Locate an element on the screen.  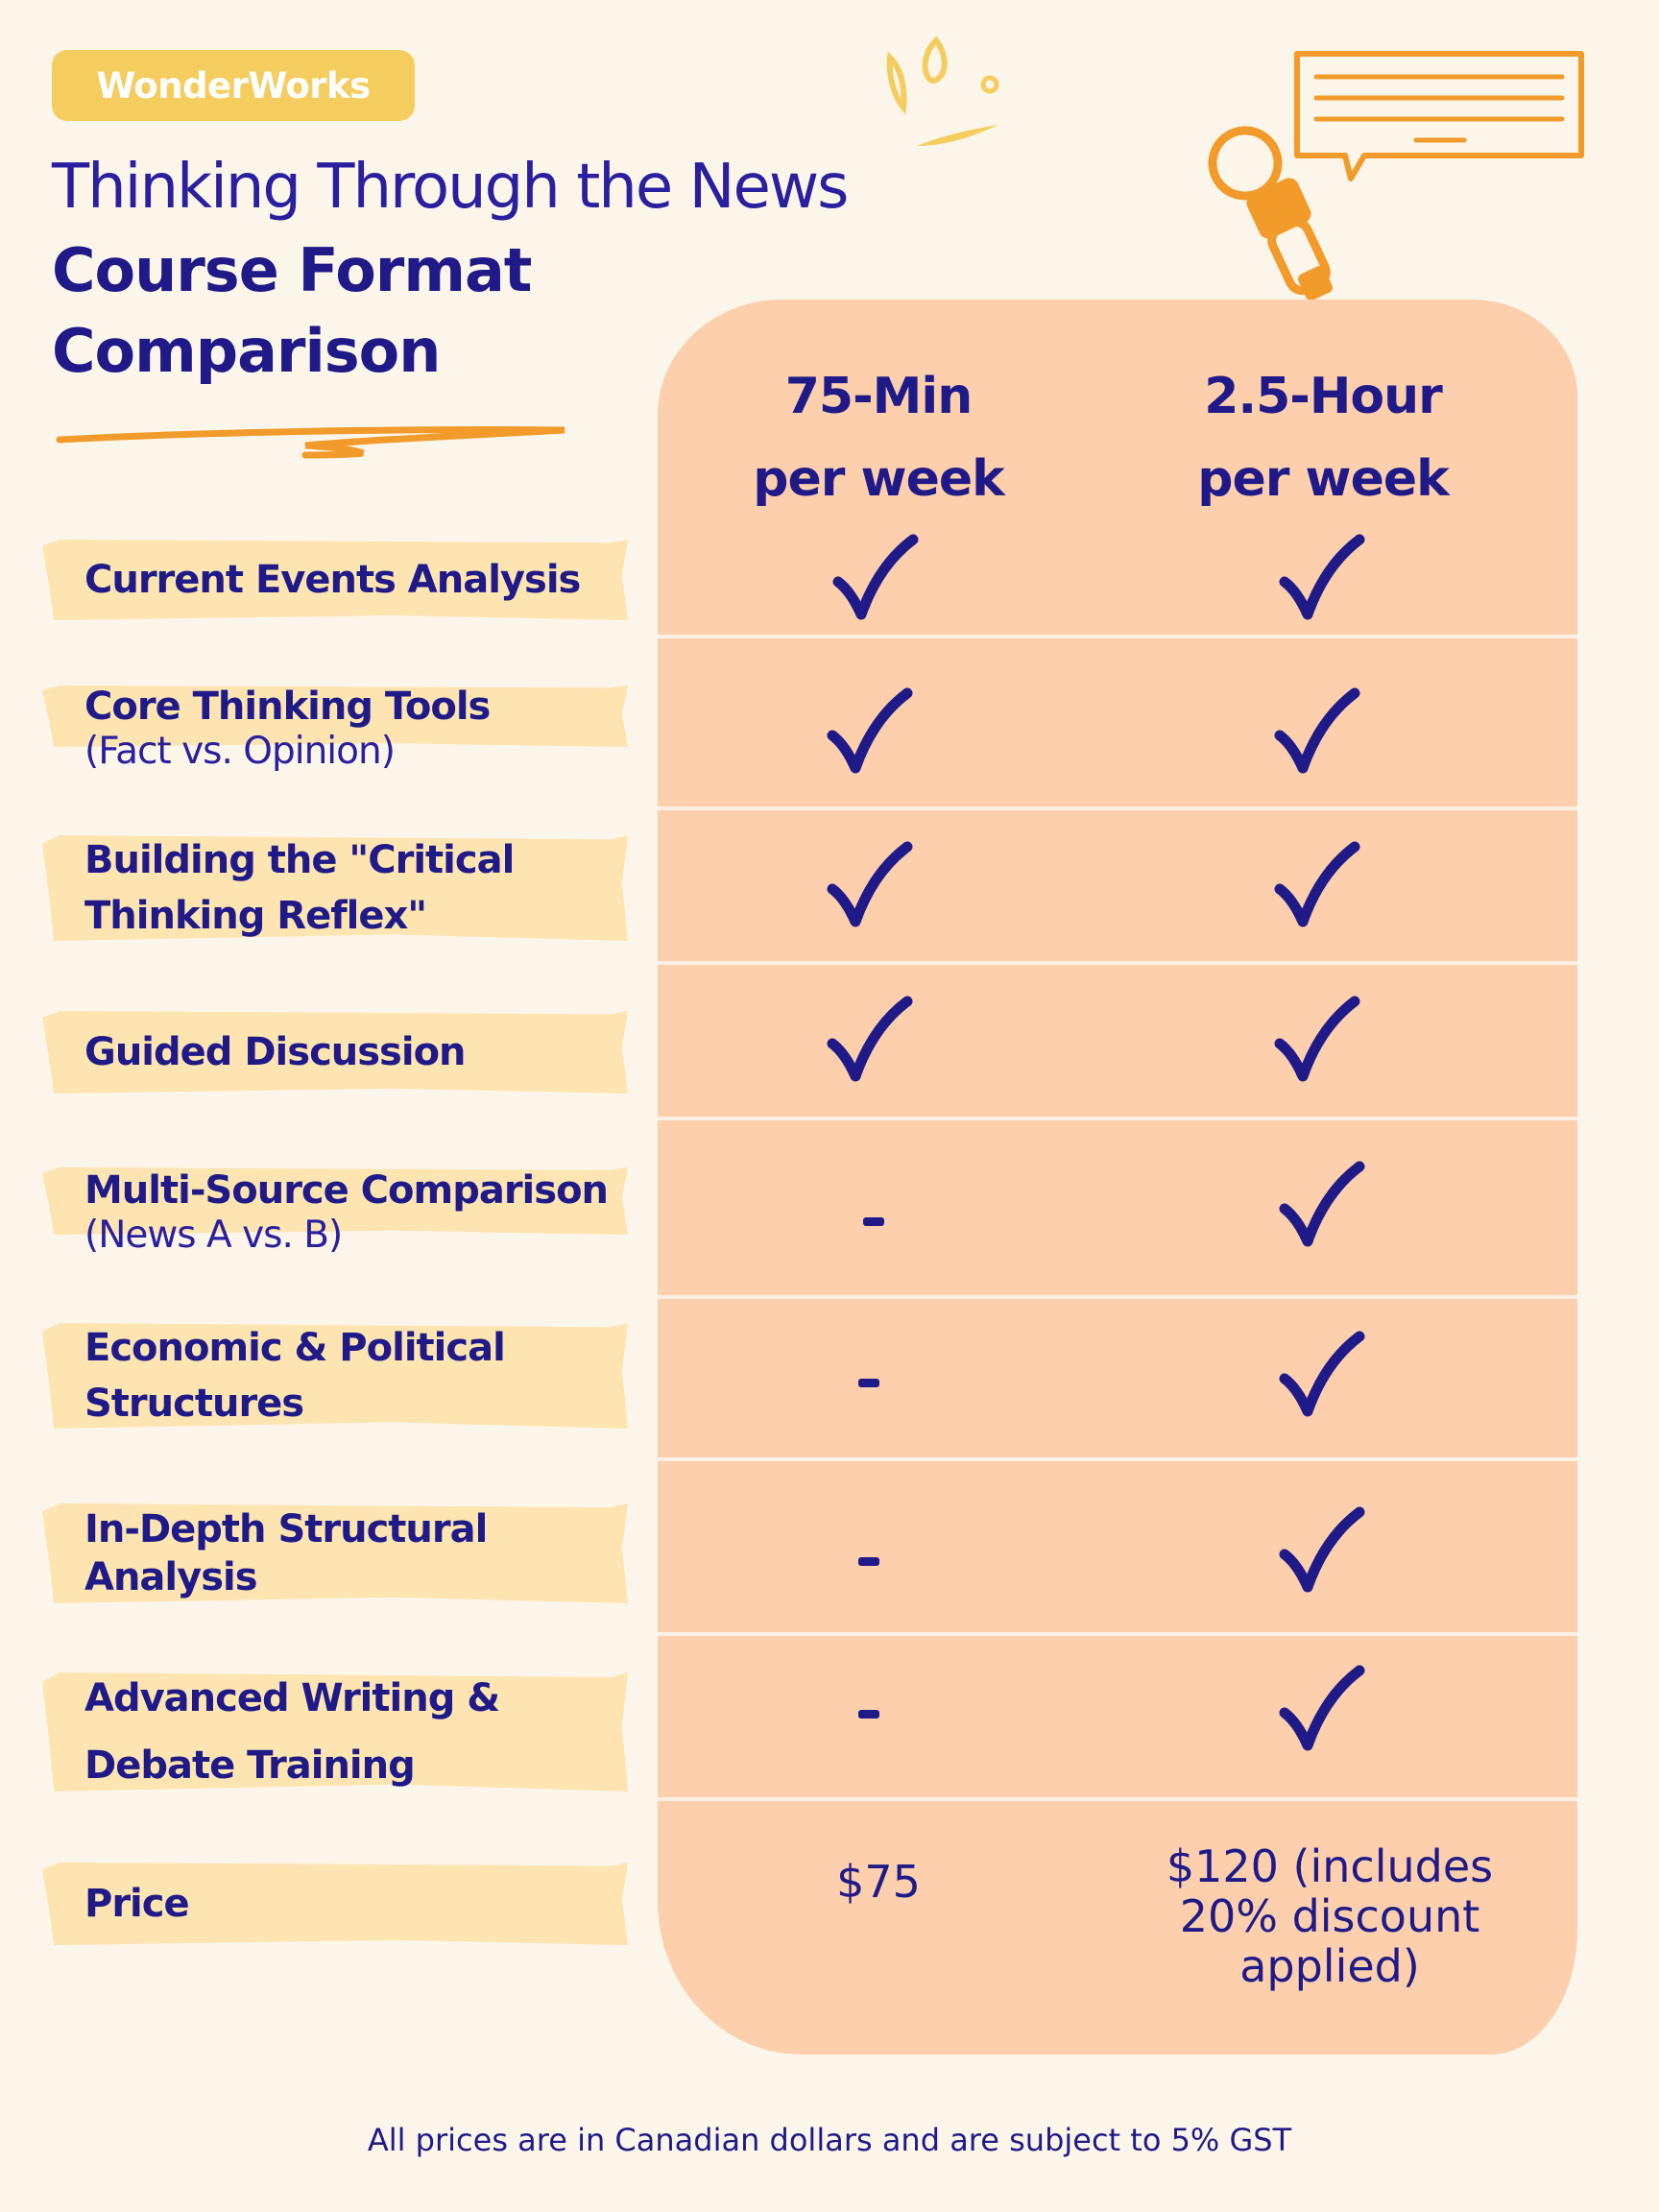
row-label-critical-reflex: Building the "Critical Thinking Reflex" is located at coordinates (335, 888).